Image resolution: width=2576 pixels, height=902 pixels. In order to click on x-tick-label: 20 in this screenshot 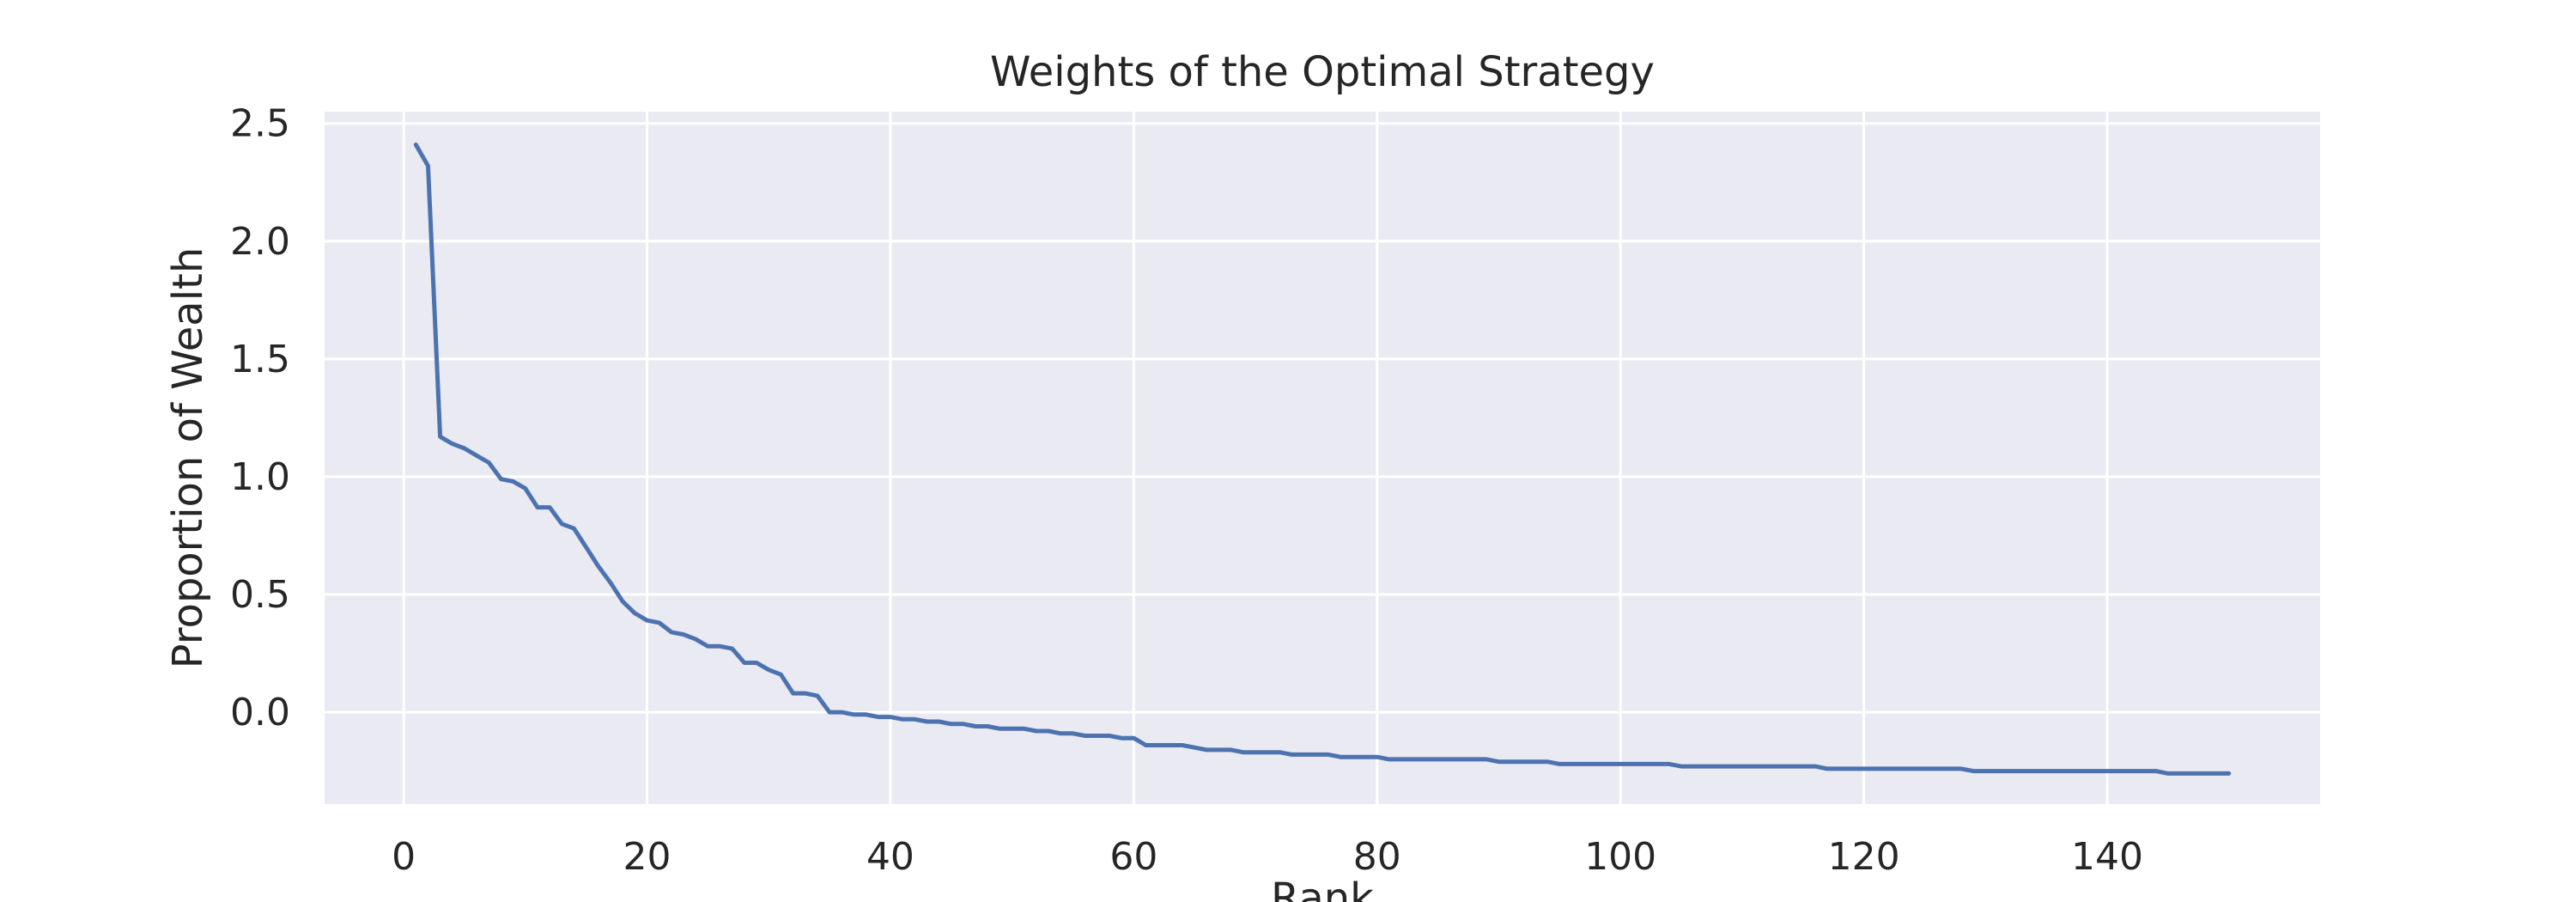, I will do `click(647, 857)`.